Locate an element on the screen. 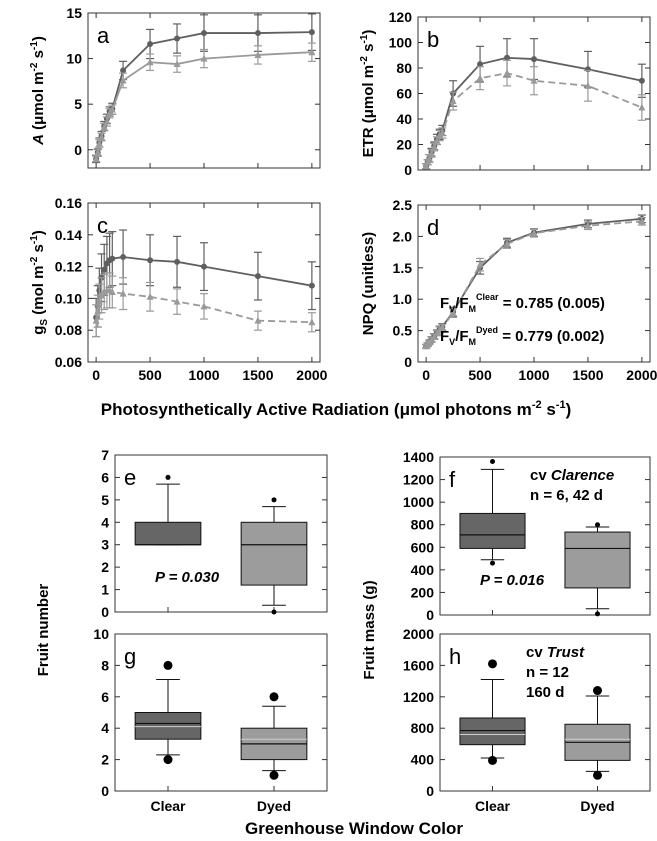  panel-letter: d is located at coordinates (433, 227).